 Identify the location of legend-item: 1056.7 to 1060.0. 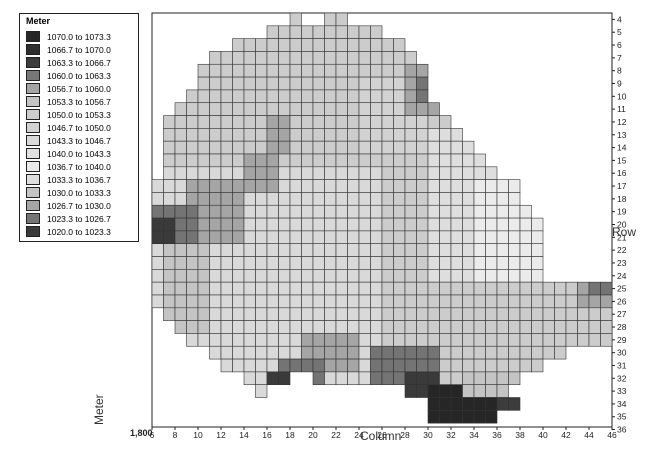
(68, 88).